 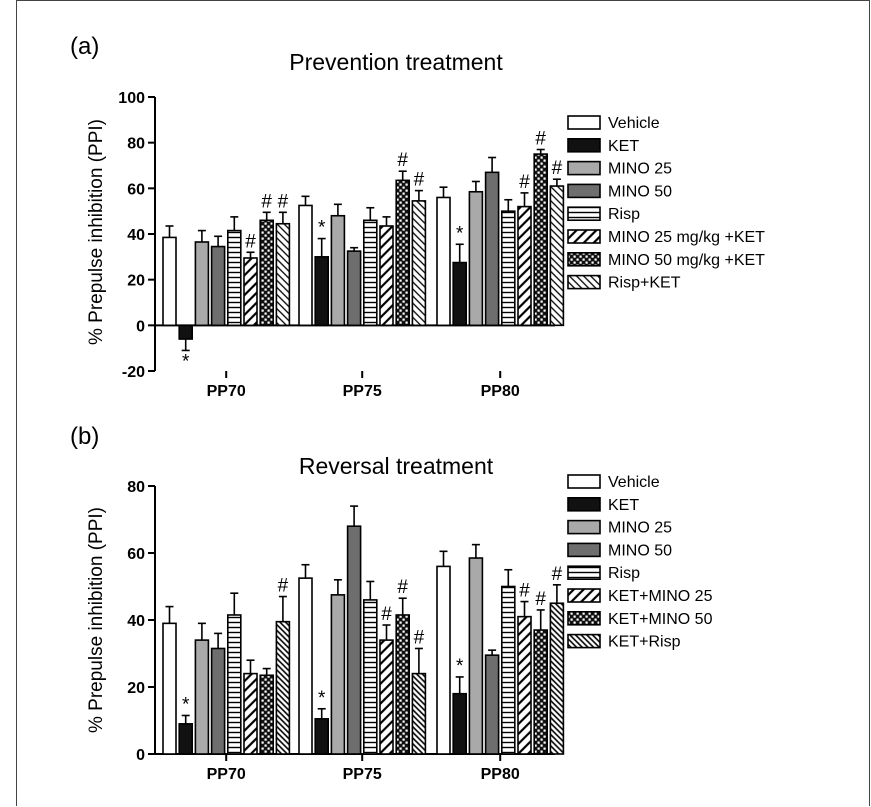 What do you see at coordinates (660, 596) in the screenshot?
I see `legend-label: KET+MINO 25` at bounding box center [660, 596].